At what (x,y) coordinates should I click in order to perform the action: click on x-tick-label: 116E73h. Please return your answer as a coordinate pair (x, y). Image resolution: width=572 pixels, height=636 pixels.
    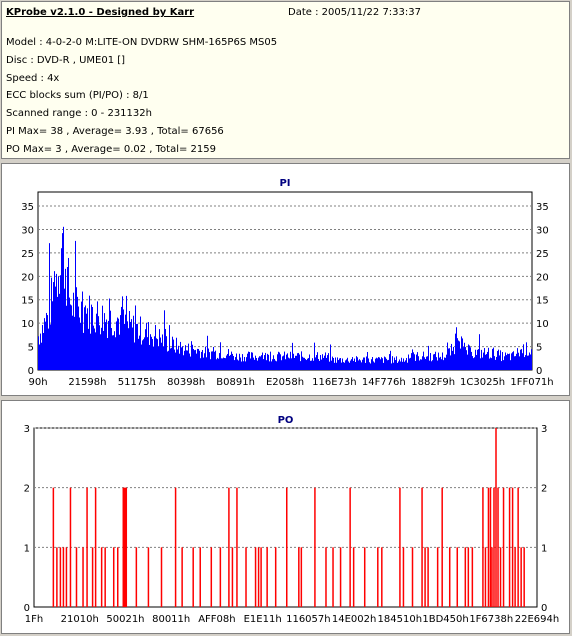
    Looking at the image, I should click on (334, 382).